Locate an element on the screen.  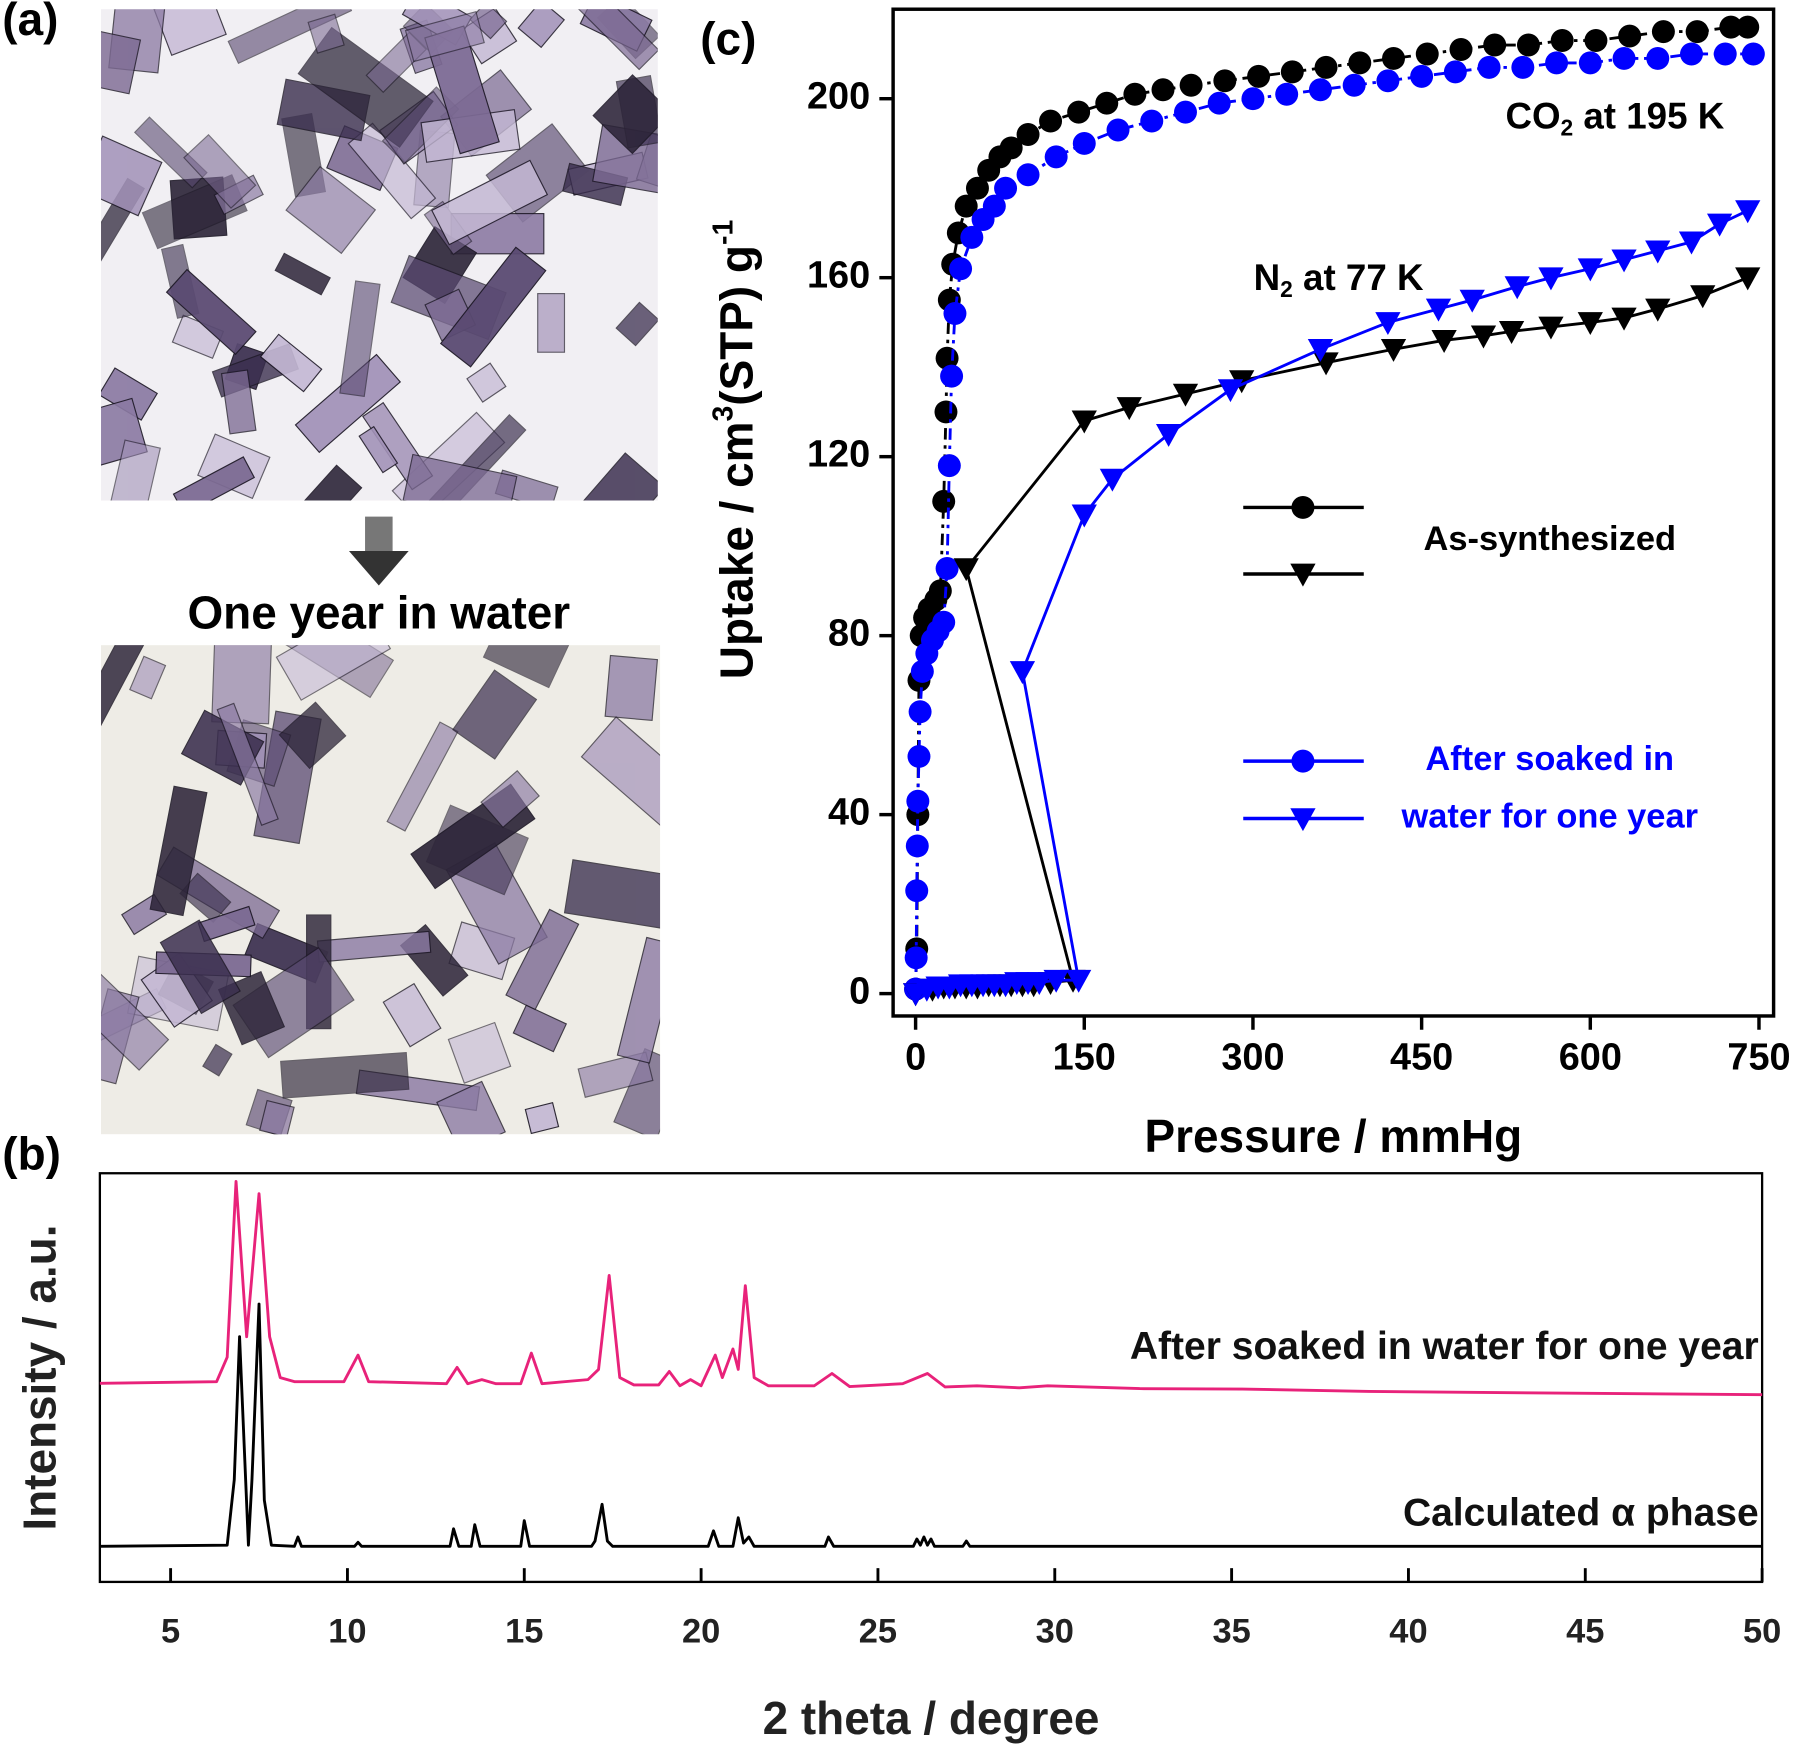
series-label: After soaked in water for one year is located at coordinates (1444, 1346).